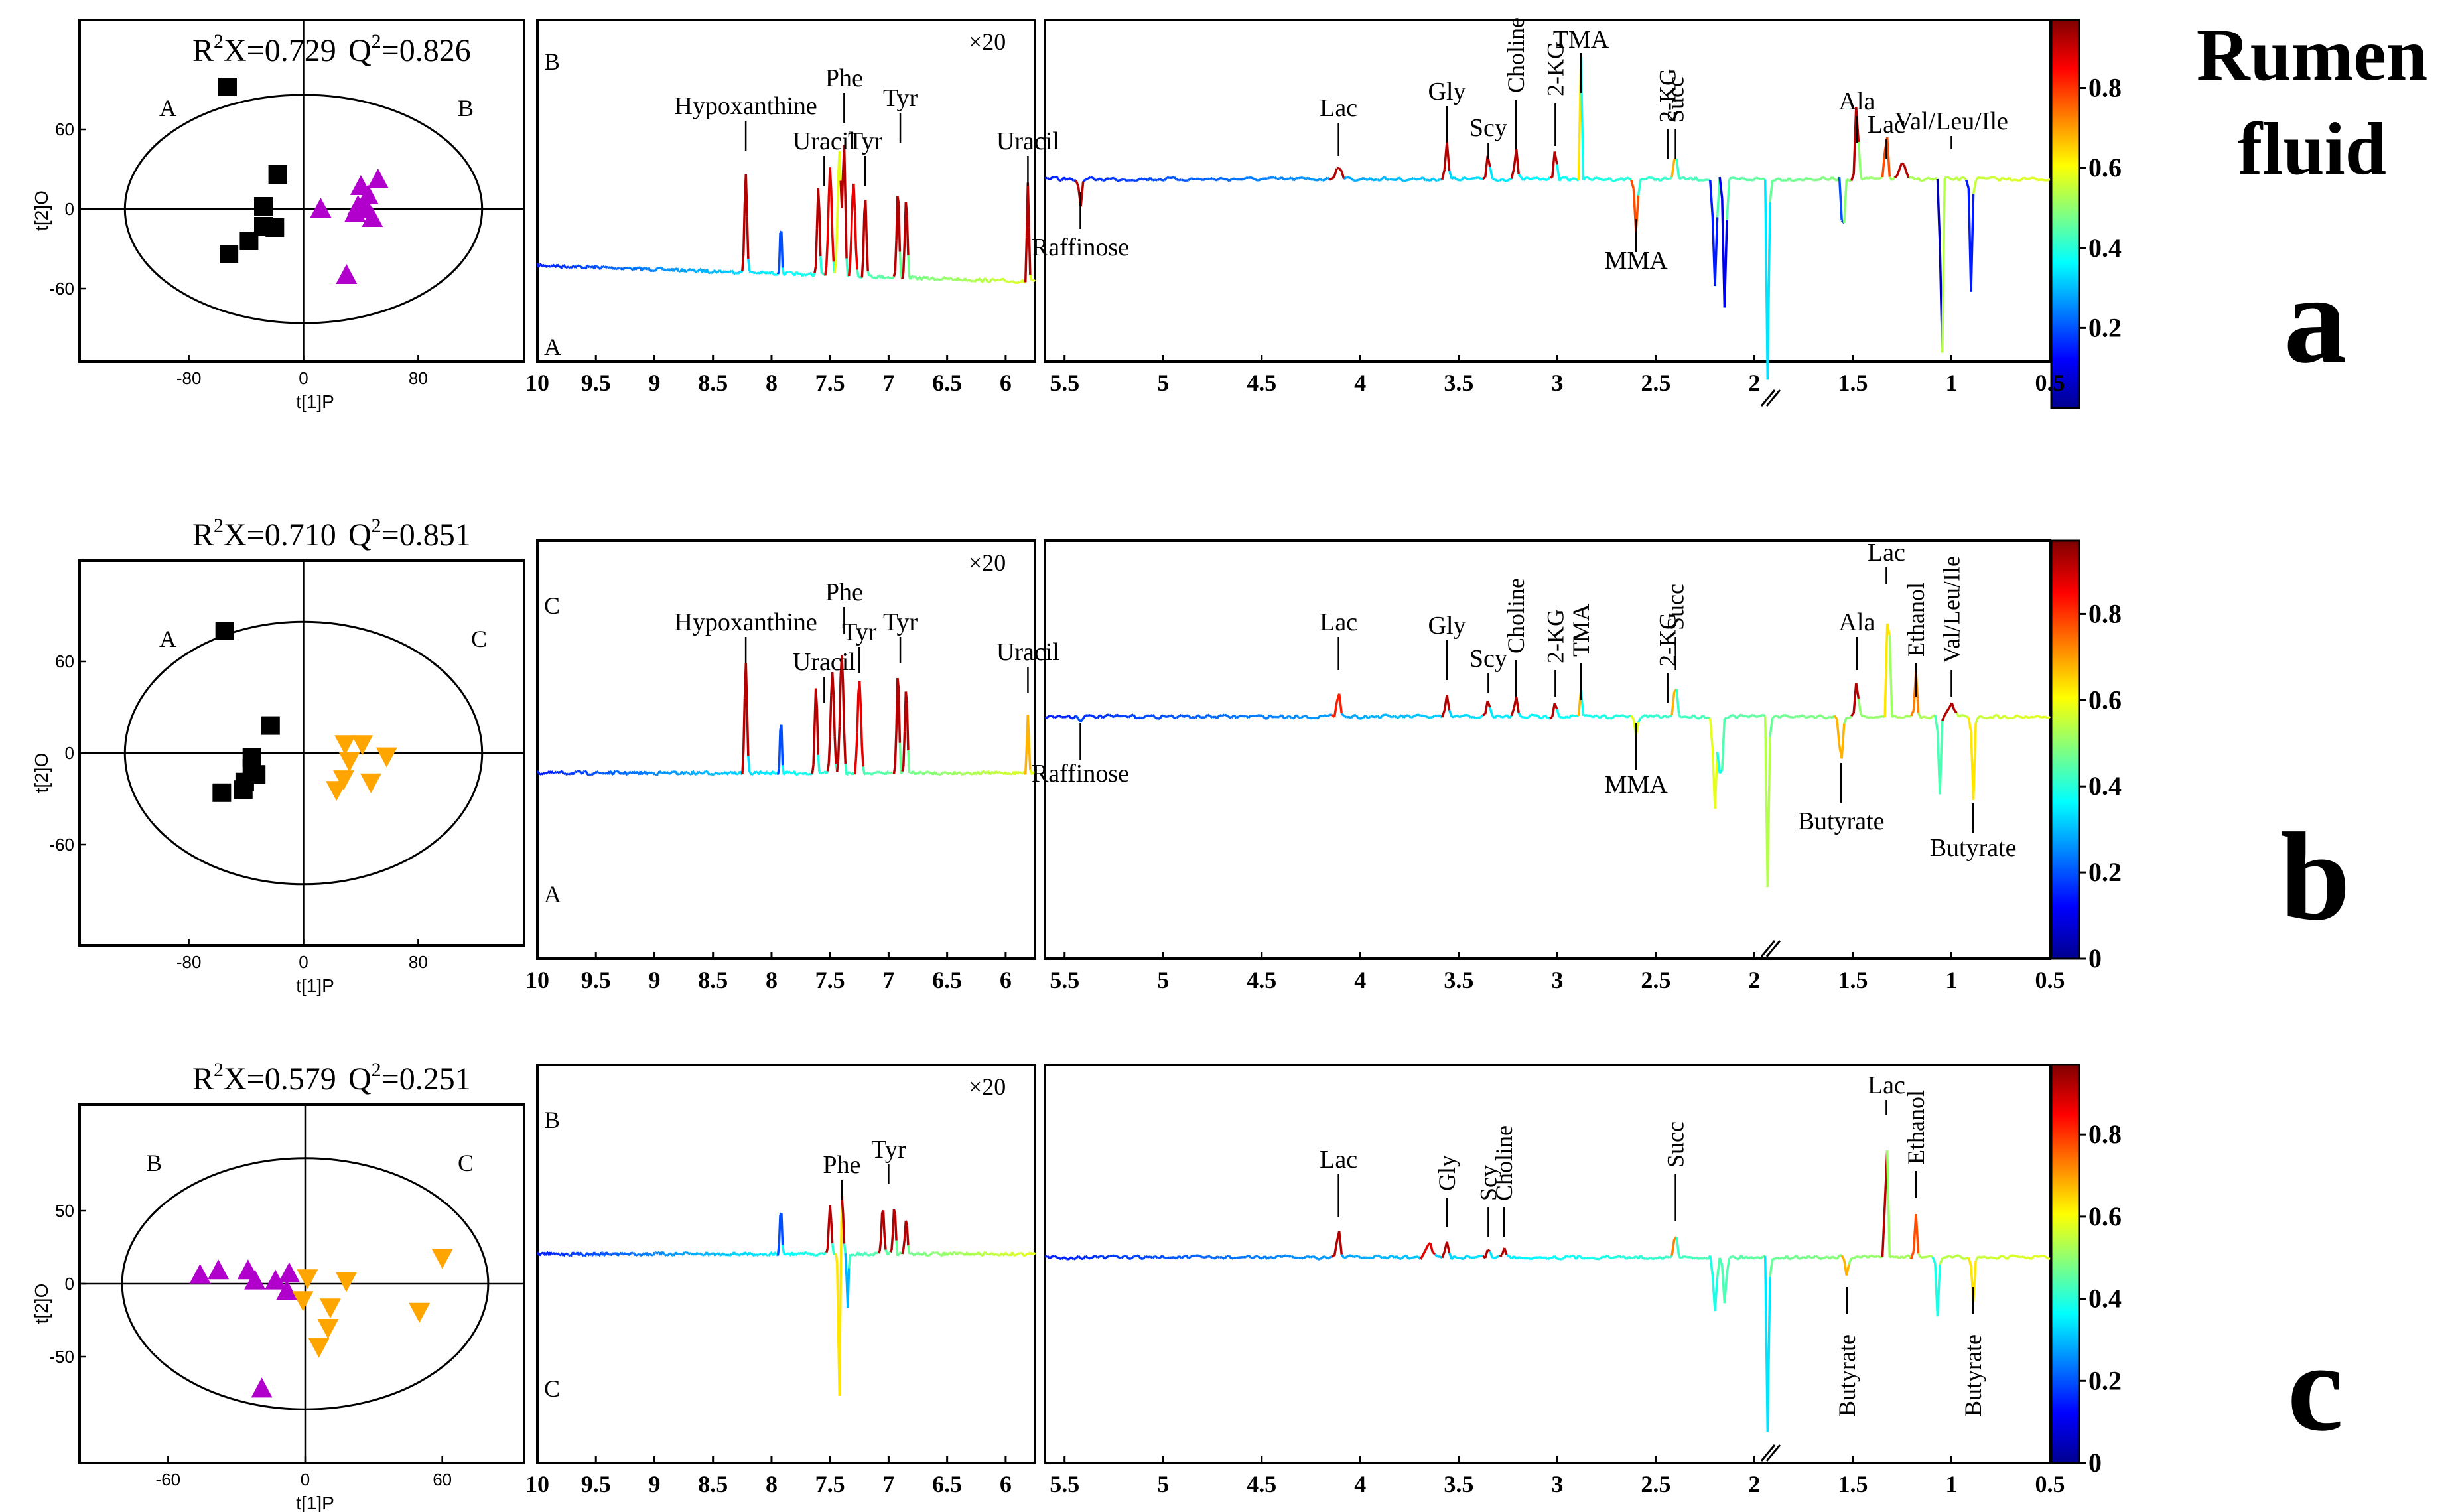 Image resolution: width=2454 pixels, height=1512 pixels. What do you see at coordinates (888, 1484) in the screenshot?
I see `ppm-tick-label: 7` at bounding box center [888, 1484].